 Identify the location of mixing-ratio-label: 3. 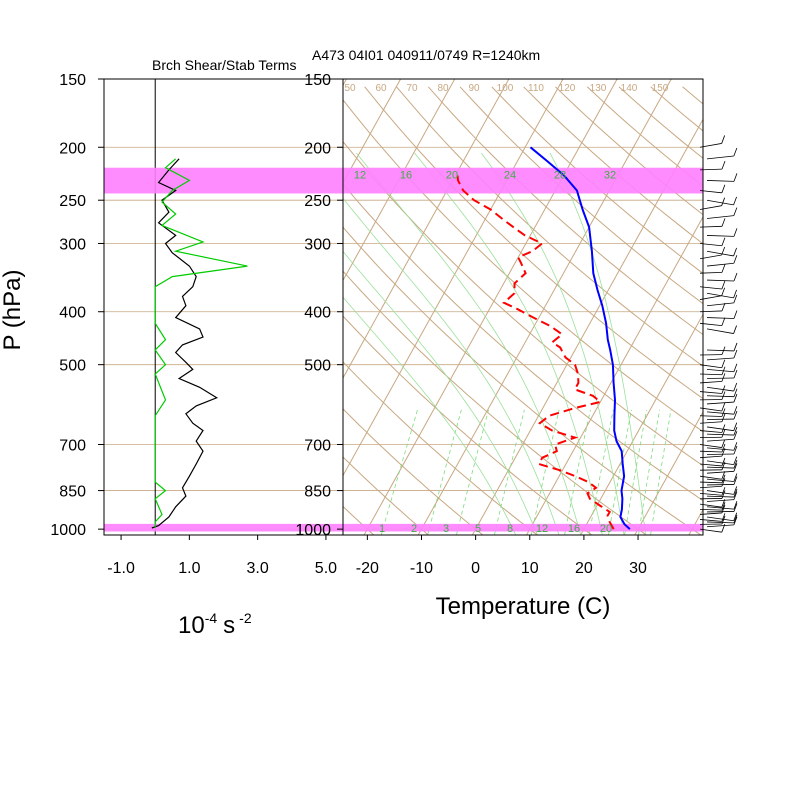
(446, 529).